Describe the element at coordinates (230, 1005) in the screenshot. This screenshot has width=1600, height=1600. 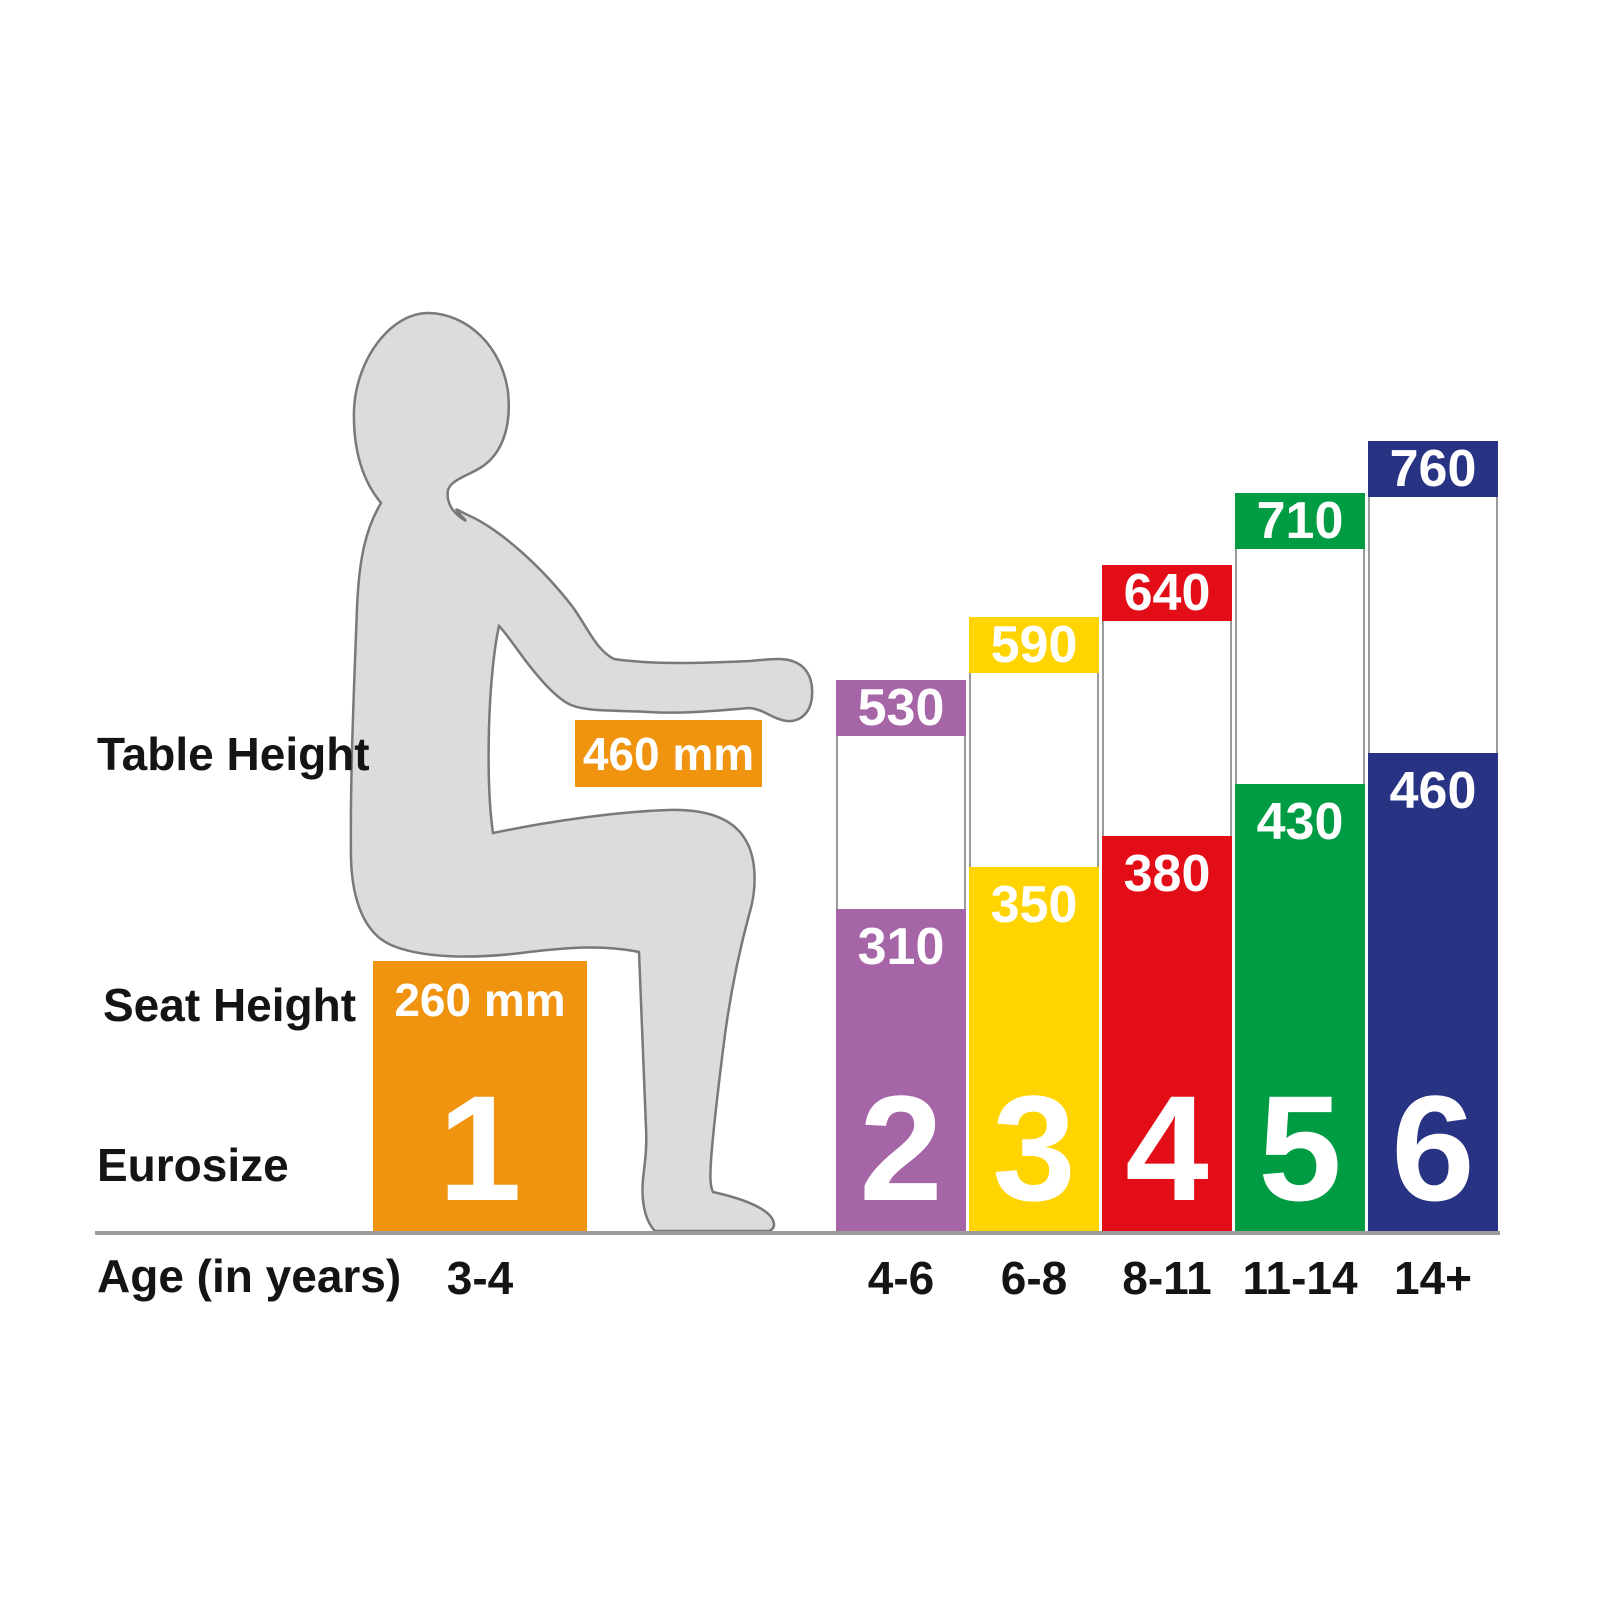
I see `seat-height-label: Seat Height` at that location.